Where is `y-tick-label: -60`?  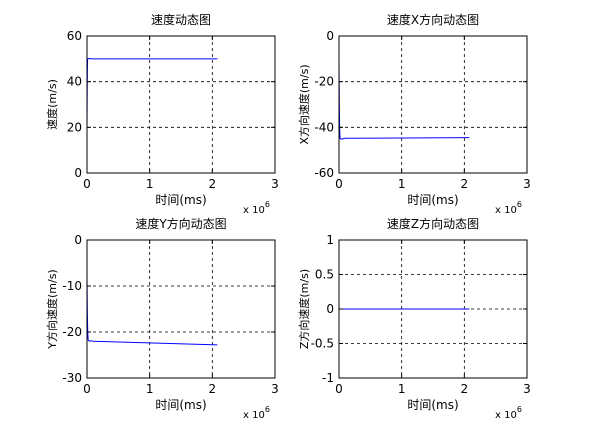 y-tick-label: -60 is located at coordinates (324, 173).